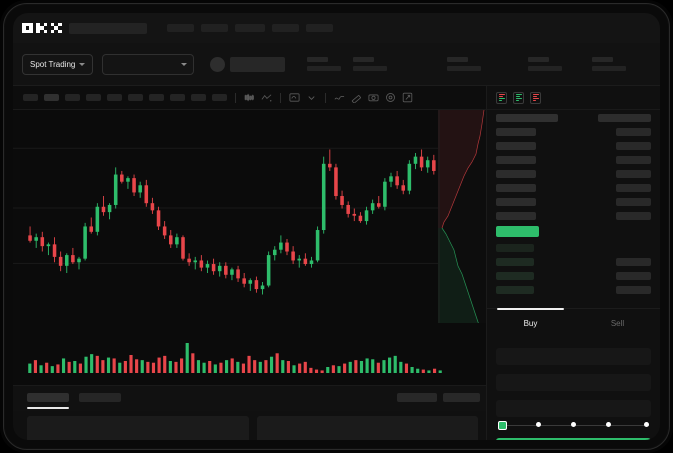 The width and height of the screenshot is (673, 453). Describe the element at coordinates (501, 97) in the screenshot. I see `orderbook-mode-both` at that location.